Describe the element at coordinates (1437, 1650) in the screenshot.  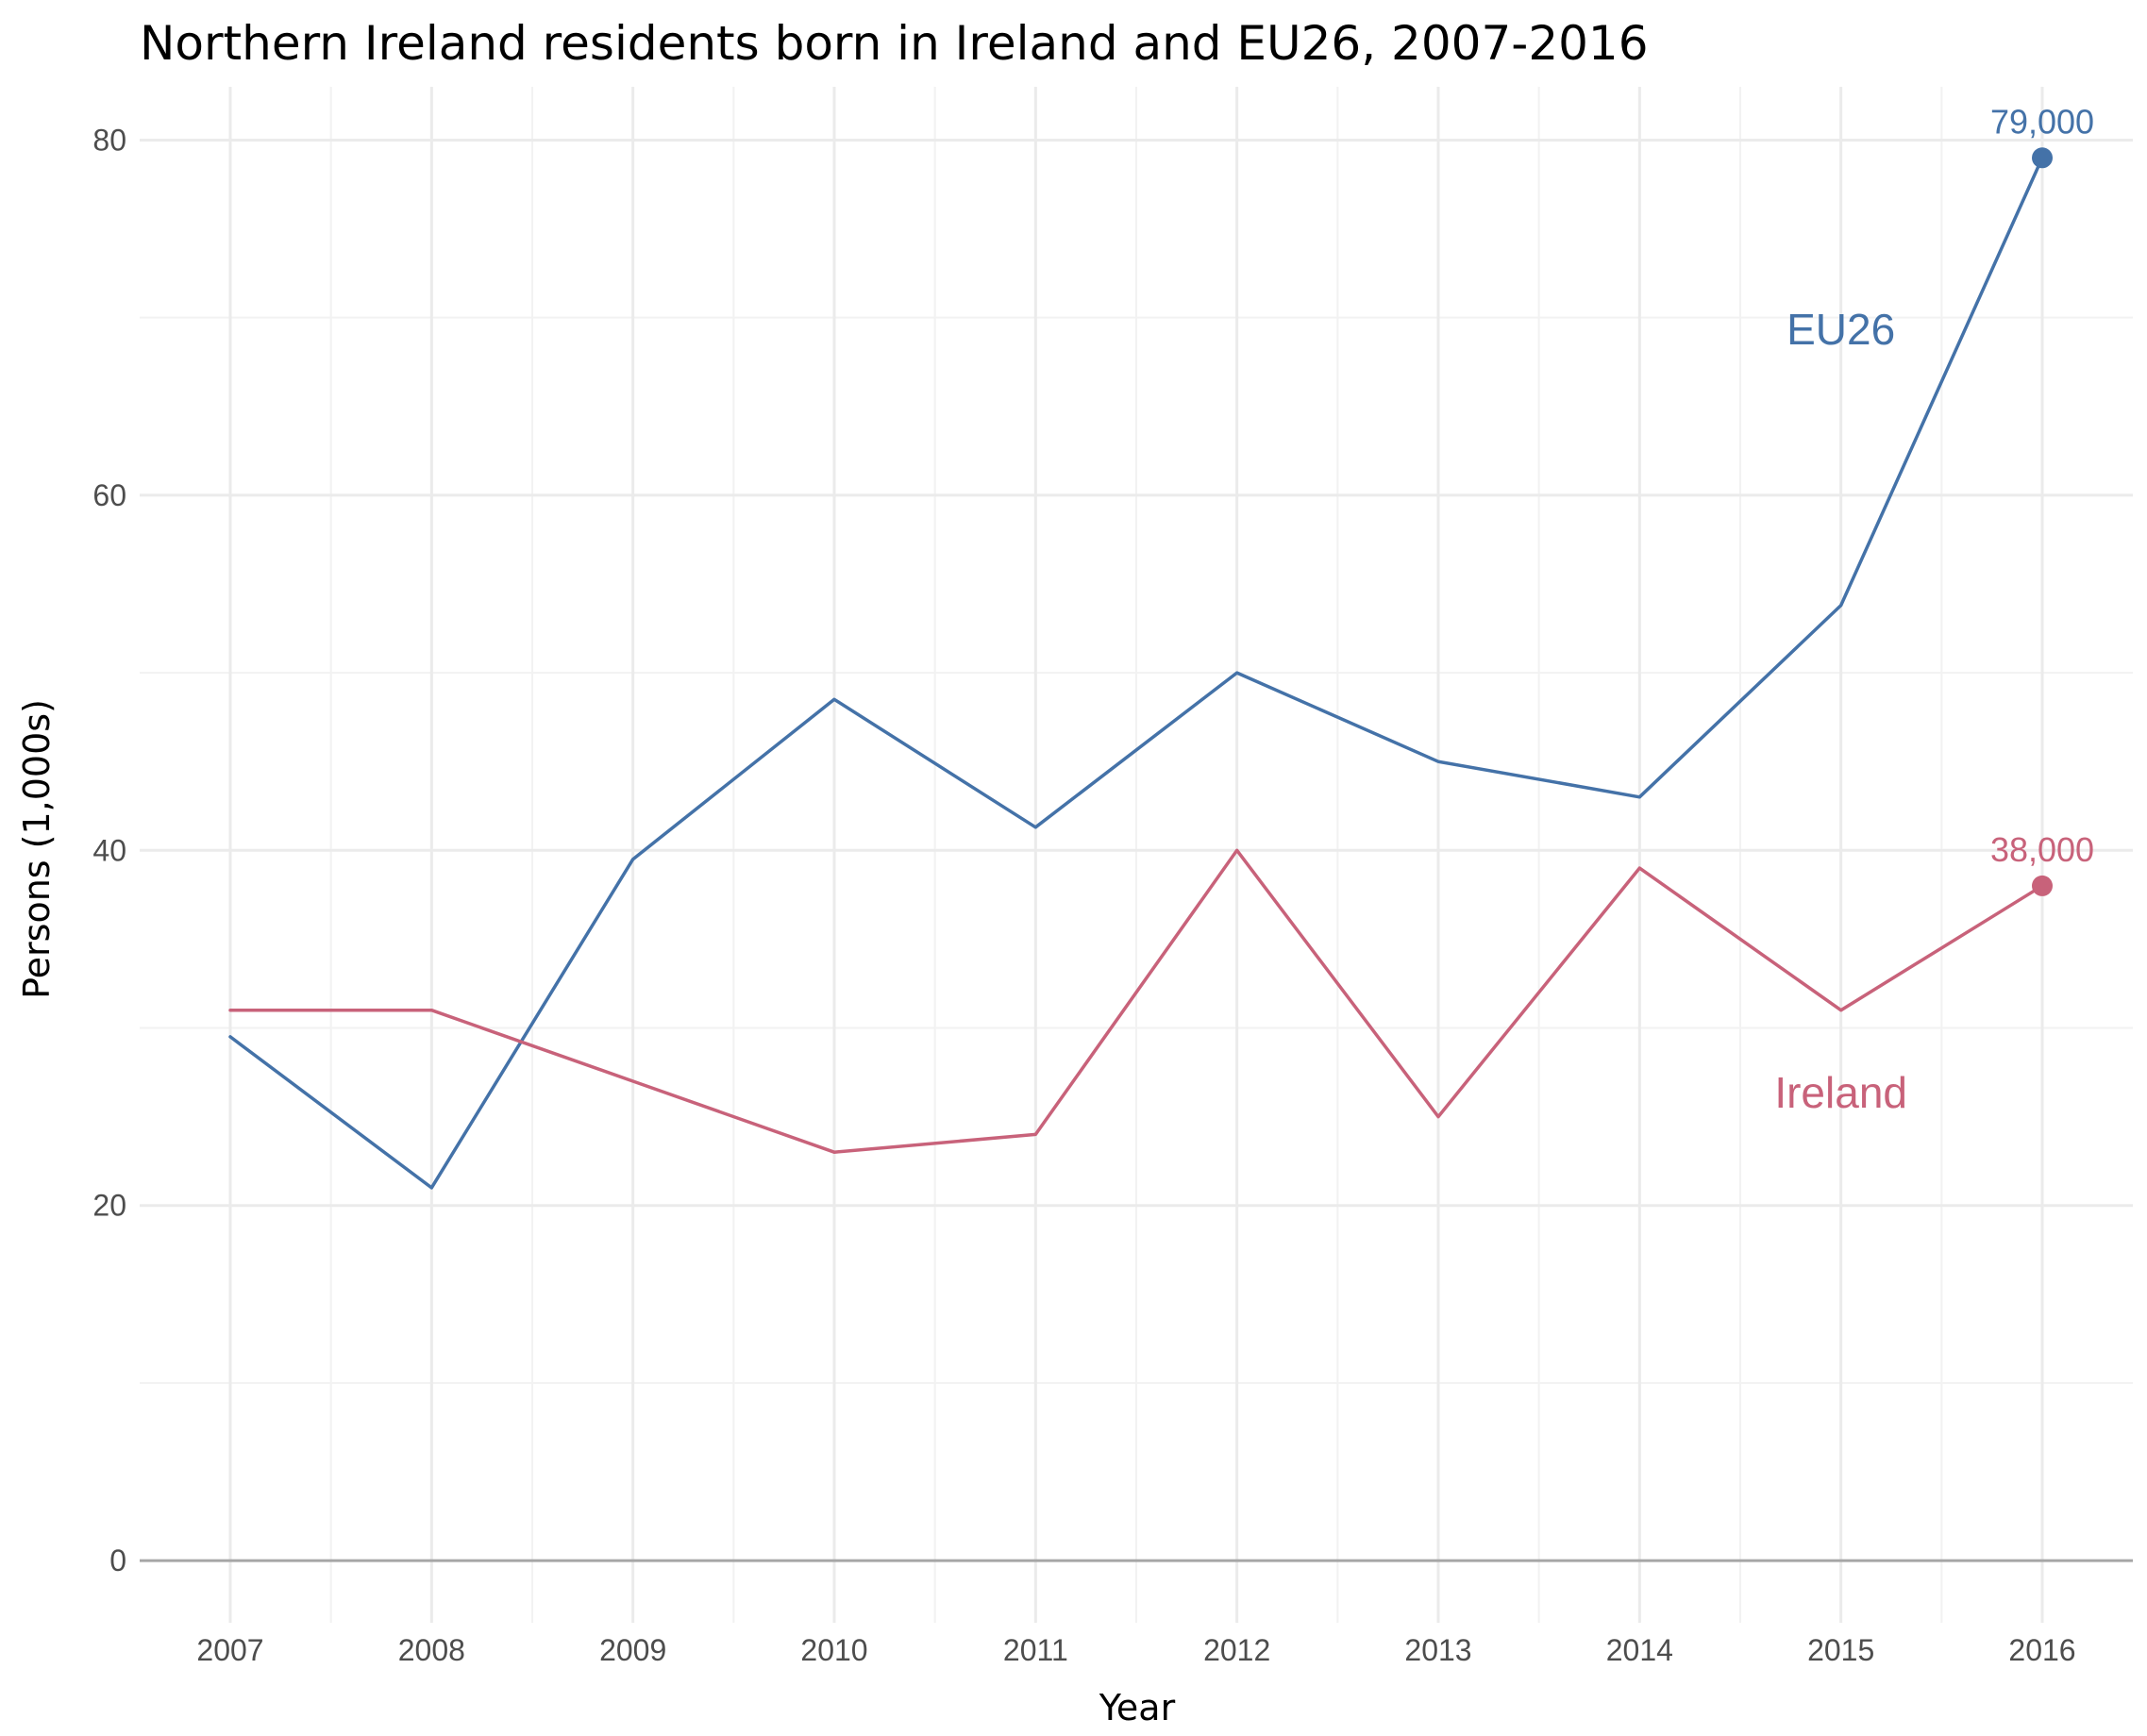
I see `x-tick-label: 2013` at that location.